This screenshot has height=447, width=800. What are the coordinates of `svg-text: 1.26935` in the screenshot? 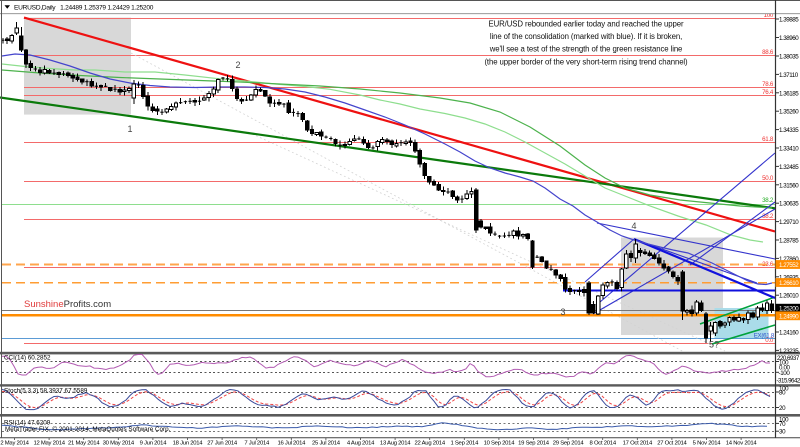 It's located at (789, 277).